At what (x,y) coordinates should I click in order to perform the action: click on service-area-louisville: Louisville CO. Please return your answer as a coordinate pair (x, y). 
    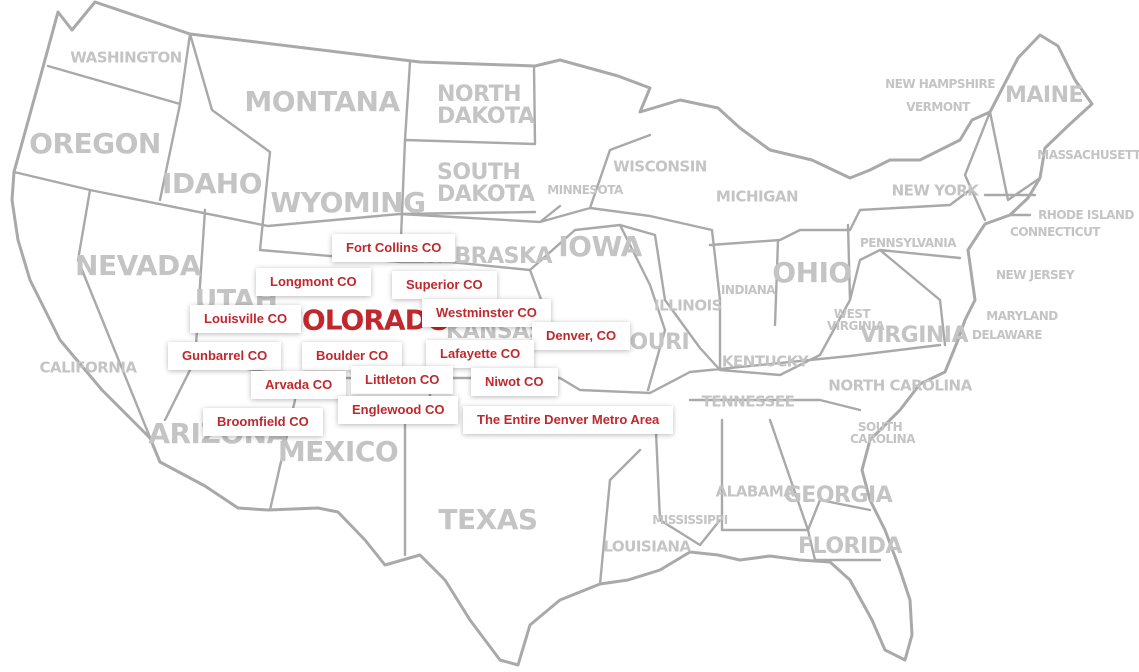
    Looking at the image, I should click on (246, 319).